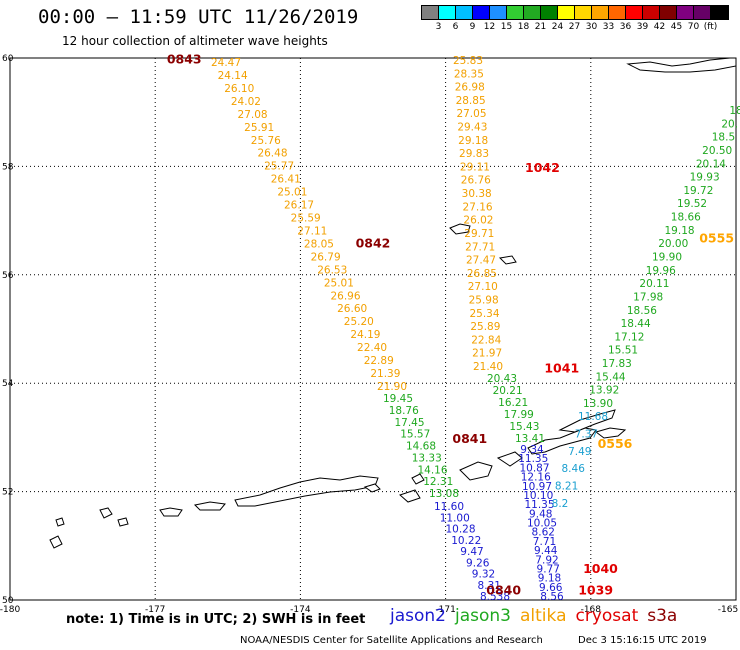 The image size is (740, 650). I want to click on swh-value-label: 26.02, so click(478, 221).